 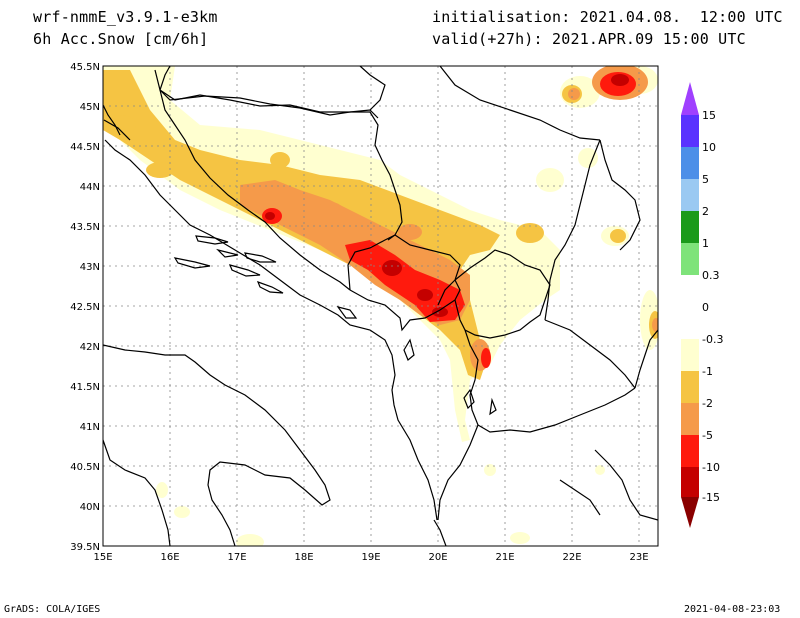 What do you see at coordinates (705, 179) in the screenshot?
I see `colorbar-label: 5` at bounding box center [705, 179].